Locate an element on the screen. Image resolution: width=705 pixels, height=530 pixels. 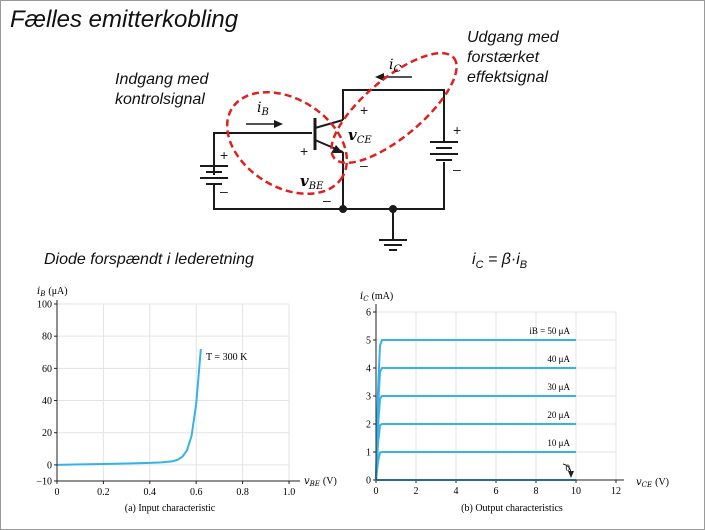
chart-caption: (b) Output characteristics is located at coordinates (512, 508).